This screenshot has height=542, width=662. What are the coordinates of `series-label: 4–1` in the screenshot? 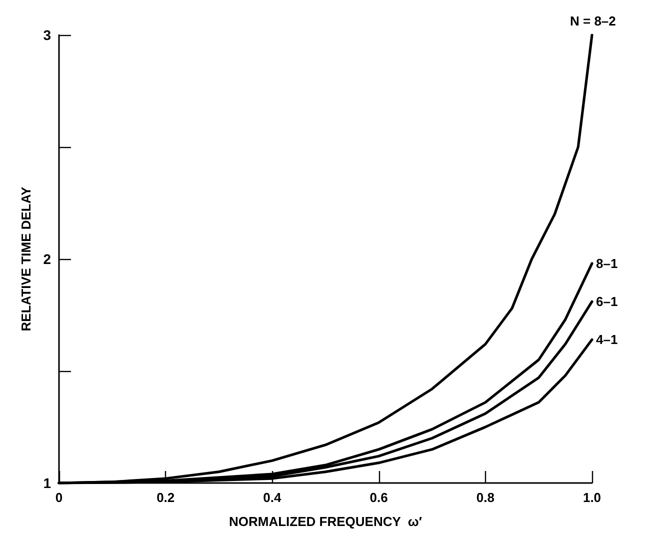 It's located at (607, 340).